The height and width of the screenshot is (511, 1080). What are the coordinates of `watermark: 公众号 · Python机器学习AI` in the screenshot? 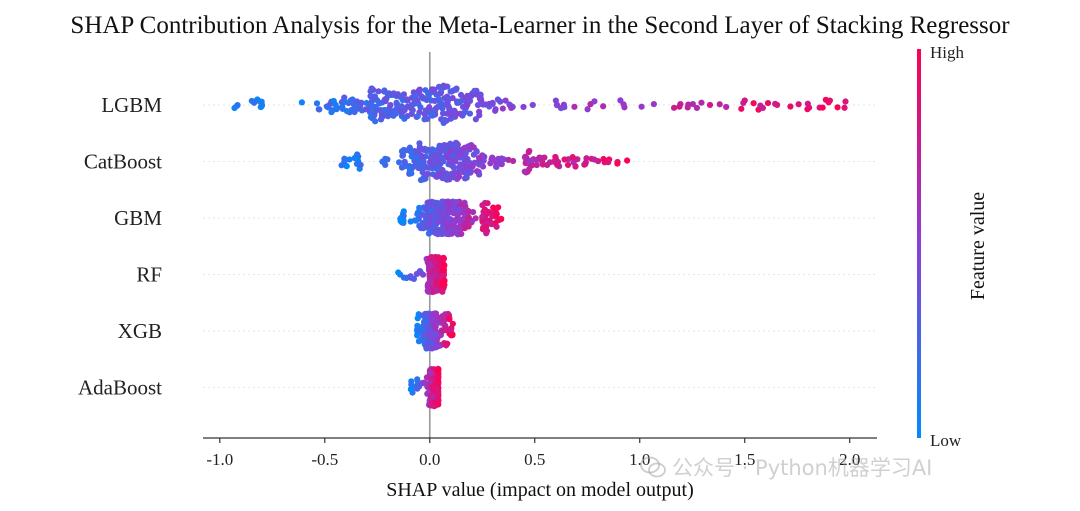 It's located at (786, 467).